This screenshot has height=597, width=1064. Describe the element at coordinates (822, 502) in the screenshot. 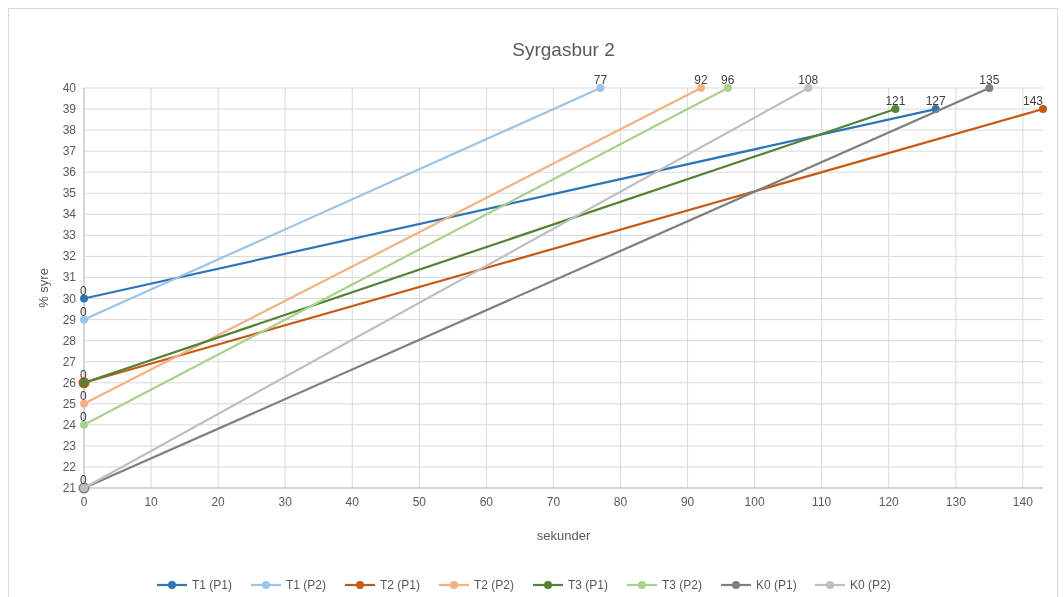

I see `x-tick-label: 110` at that location.